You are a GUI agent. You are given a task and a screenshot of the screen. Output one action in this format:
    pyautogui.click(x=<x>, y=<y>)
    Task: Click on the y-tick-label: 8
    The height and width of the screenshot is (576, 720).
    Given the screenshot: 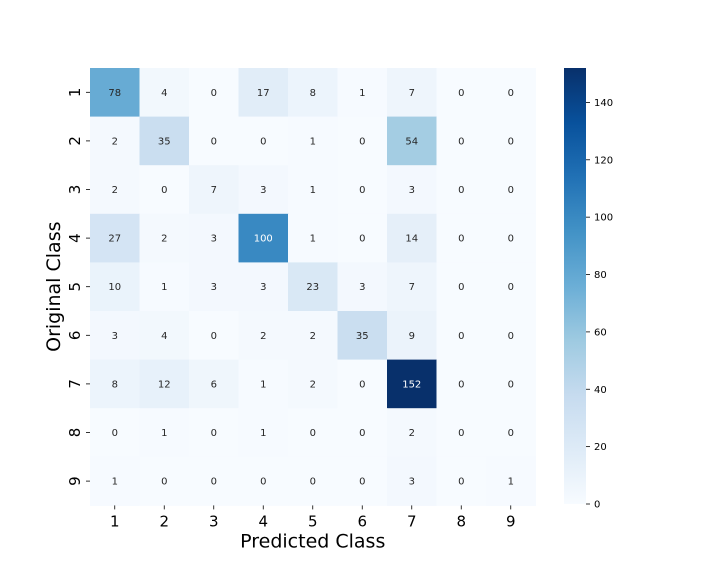 What is the action you would take?
    pyautogui.click(x=75, y=433)
    